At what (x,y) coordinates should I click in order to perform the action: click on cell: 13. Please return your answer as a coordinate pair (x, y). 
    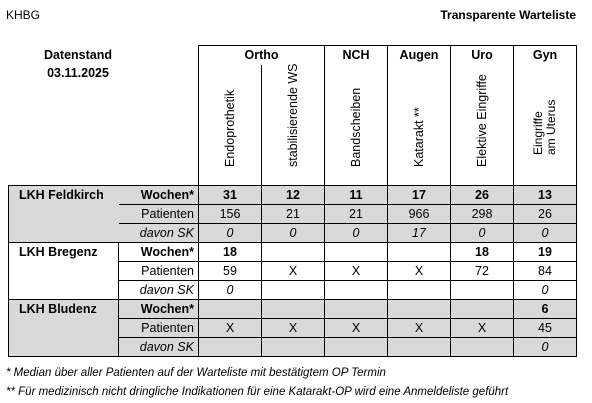
    Looking at the image, I should click on (545, 194).